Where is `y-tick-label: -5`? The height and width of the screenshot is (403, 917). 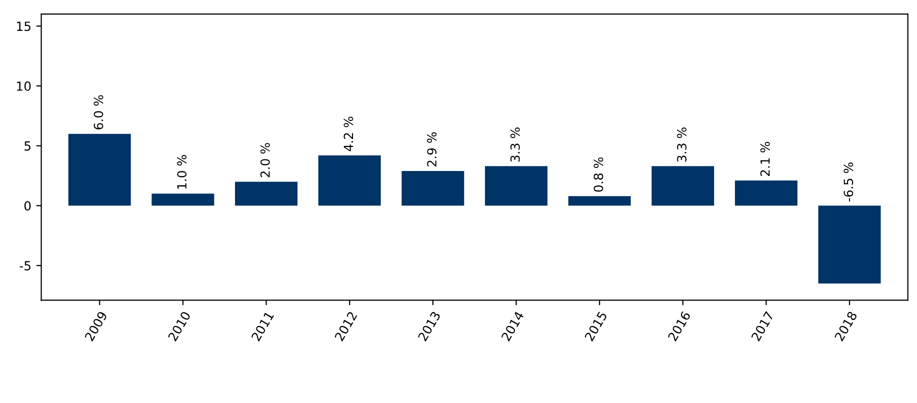
y-tick-label: -5 is located at coordinates (25, 265).